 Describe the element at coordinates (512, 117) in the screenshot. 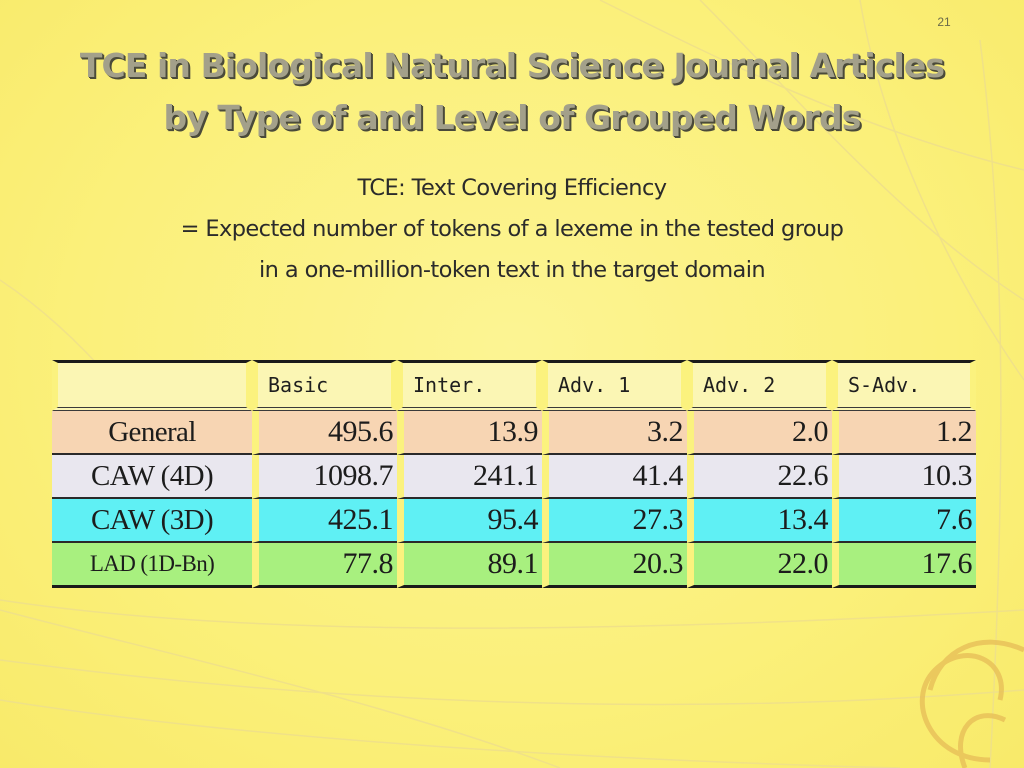

I see `title-line-2: by Type of and Level of Grouped Words` at that location.